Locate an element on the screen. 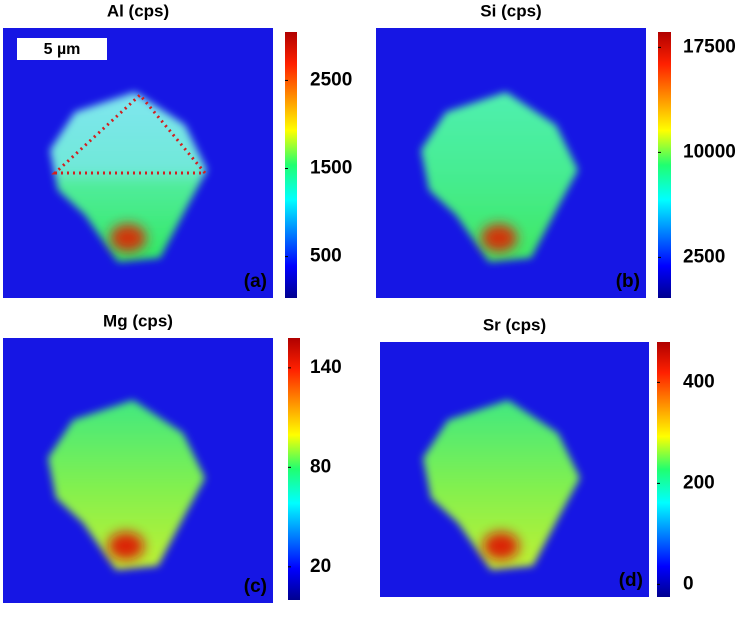 This screenshot has width=752, height=617. colorbar-tick-label: 200 is located at coordinates (699, 482).